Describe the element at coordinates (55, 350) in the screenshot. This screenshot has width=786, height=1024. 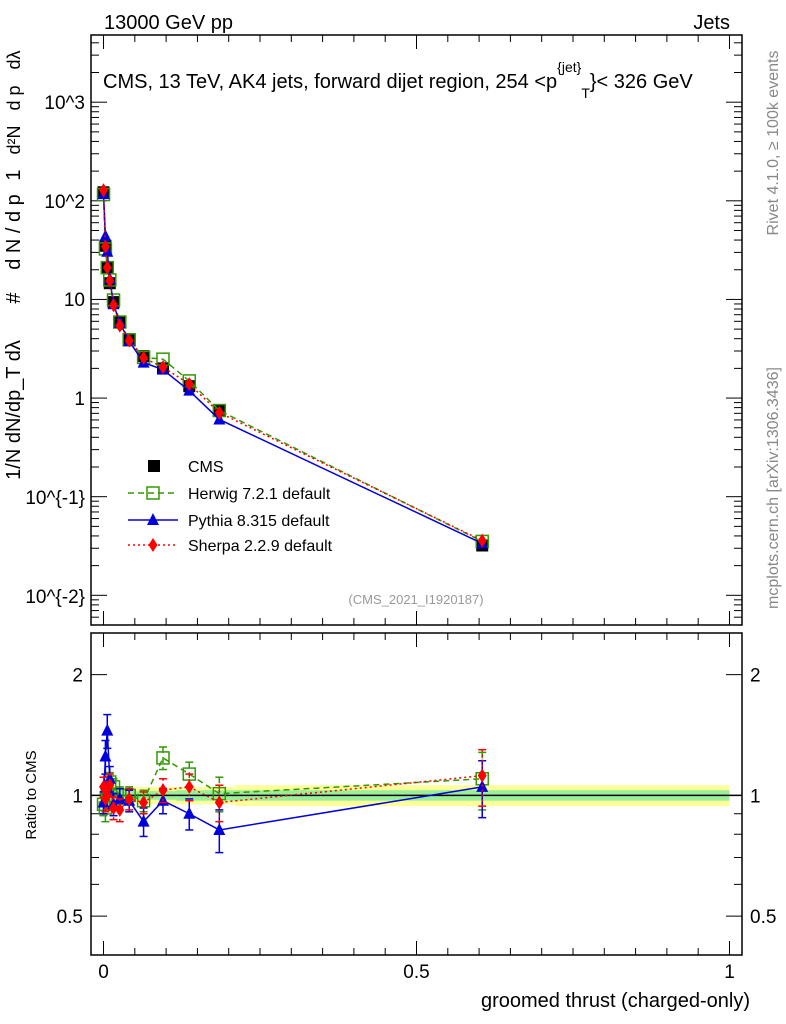
I see `y-tick-labels: 10^{-2} 10^{-1} 1 10 10^2 10^3` at that location.